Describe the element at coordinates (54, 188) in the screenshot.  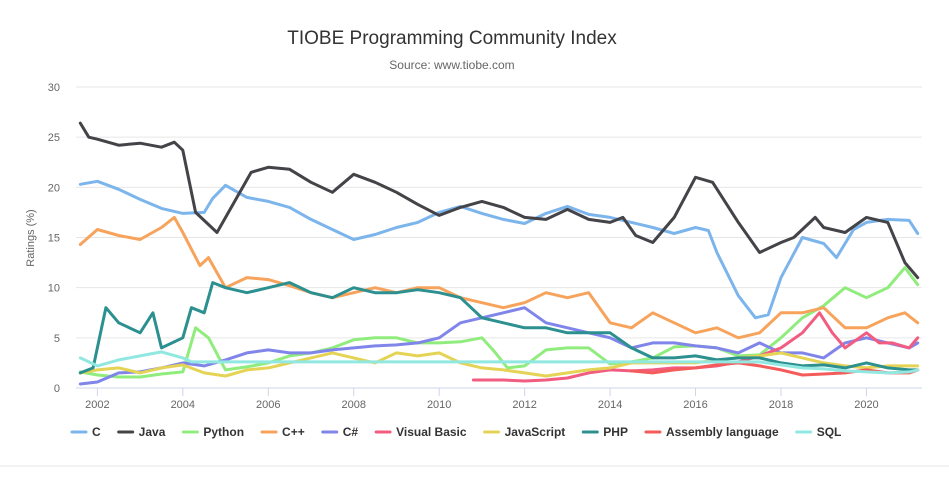
I see `y-tick-label-20: 20` at that location.